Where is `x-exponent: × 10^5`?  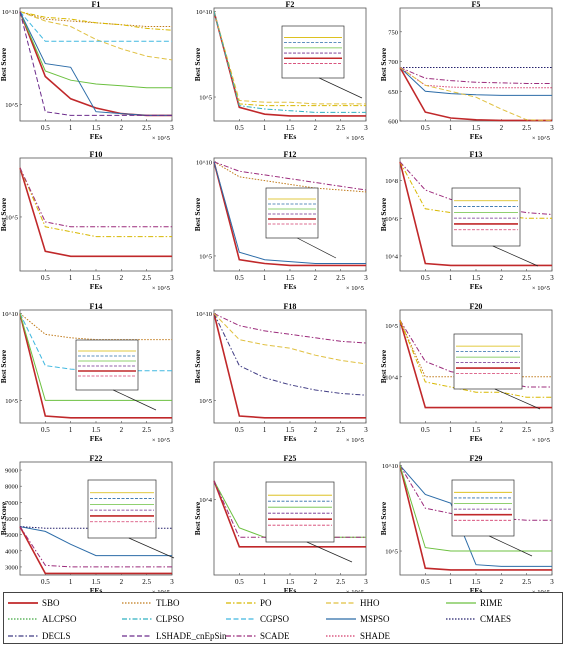
x-exponent: × 10^5 is located at coordinates (161, 138).